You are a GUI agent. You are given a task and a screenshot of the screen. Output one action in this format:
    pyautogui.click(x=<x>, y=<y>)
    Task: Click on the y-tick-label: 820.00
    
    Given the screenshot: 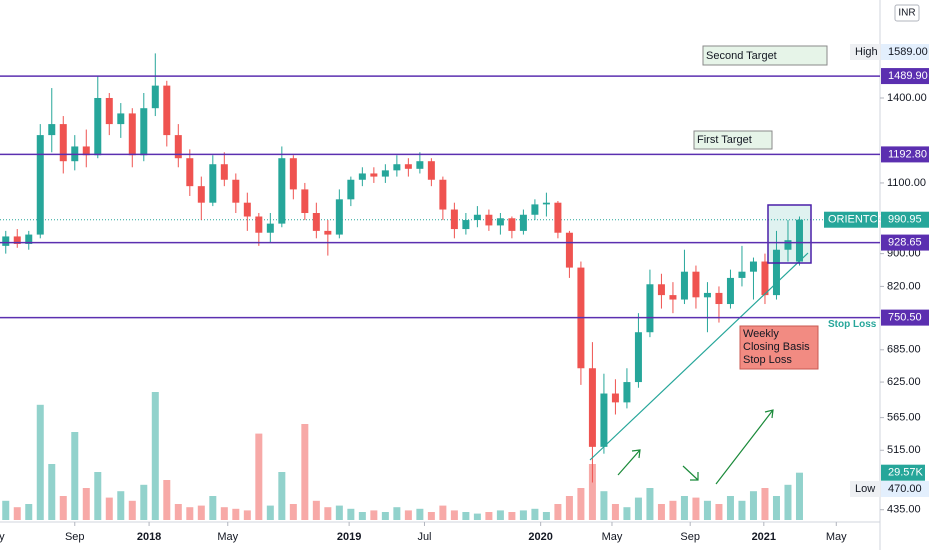 What is the action you would take?
    pyautogui.click(x=904, y=286)
    